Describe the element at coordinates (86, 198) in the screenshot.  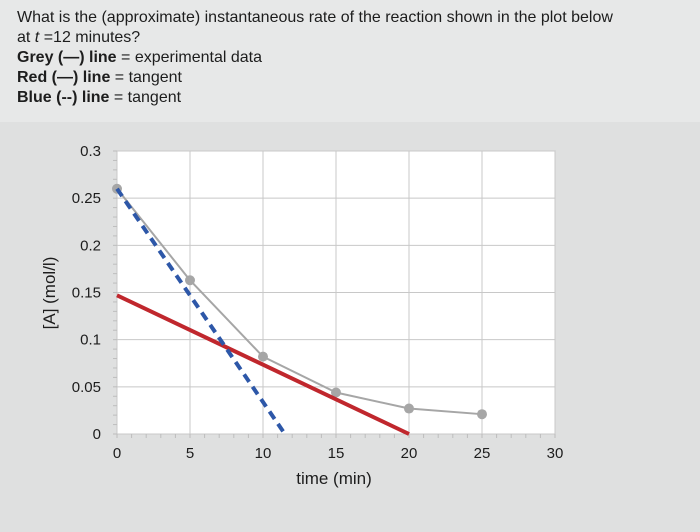
I see `y-tick-label: 0.25` at that location.